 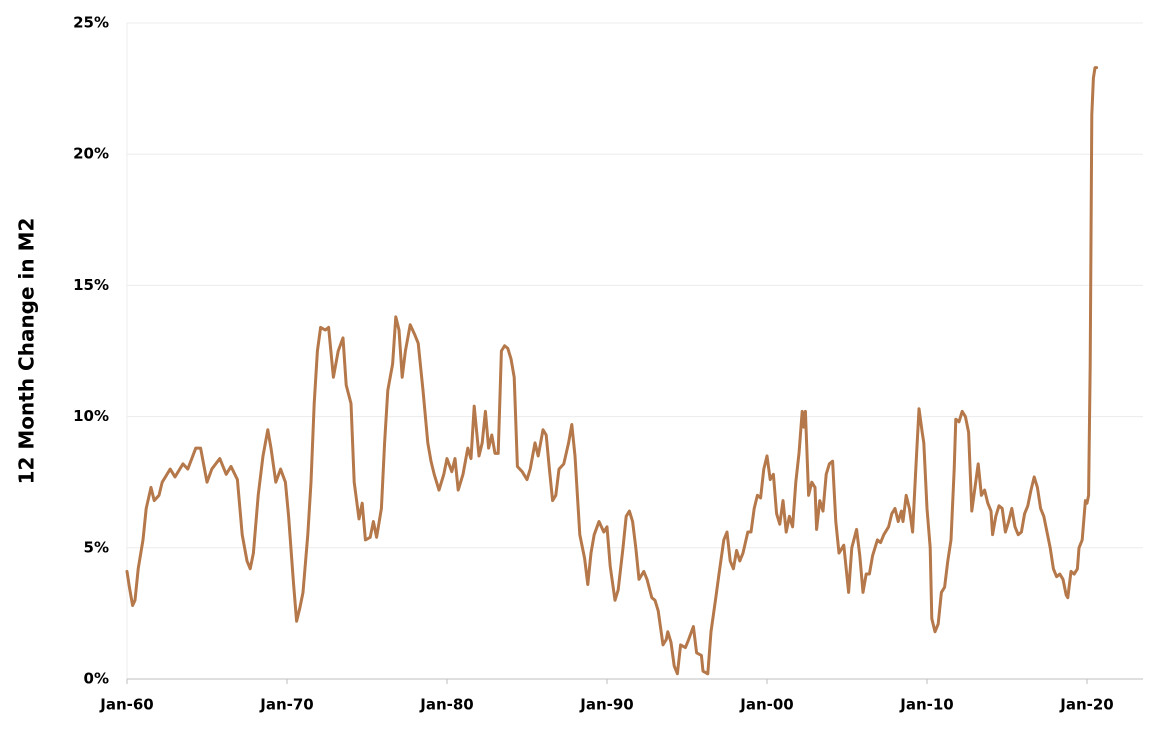 What do you see at coordinates (126, 705) in the screenshot?
I see `x-tick-label: Jan-60` at bounding box center [126, 705].